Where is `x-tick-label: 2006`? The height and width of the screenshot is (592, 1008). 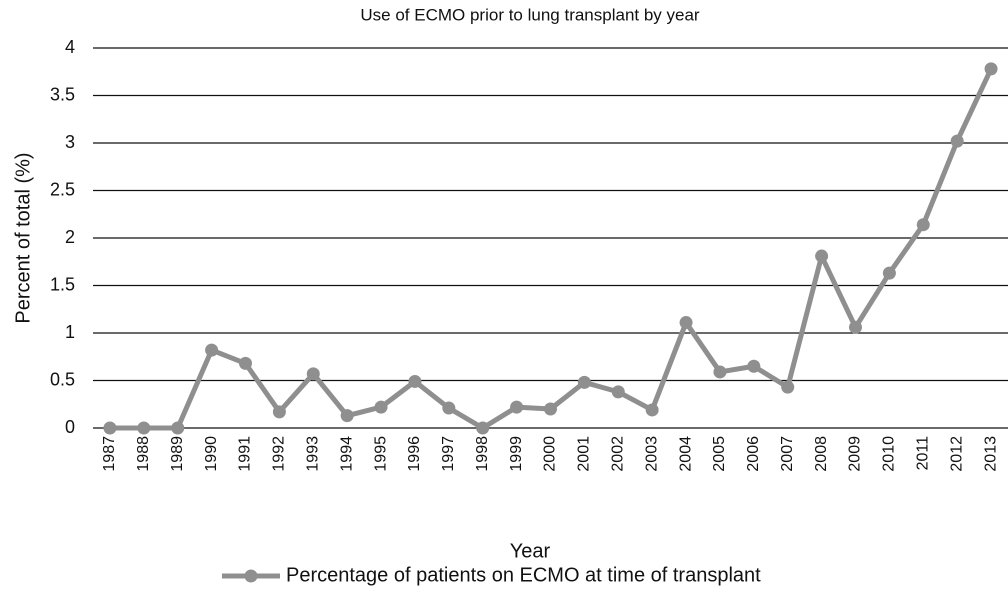
x-tick-label: 2006 is located at coordinates (753, 454).